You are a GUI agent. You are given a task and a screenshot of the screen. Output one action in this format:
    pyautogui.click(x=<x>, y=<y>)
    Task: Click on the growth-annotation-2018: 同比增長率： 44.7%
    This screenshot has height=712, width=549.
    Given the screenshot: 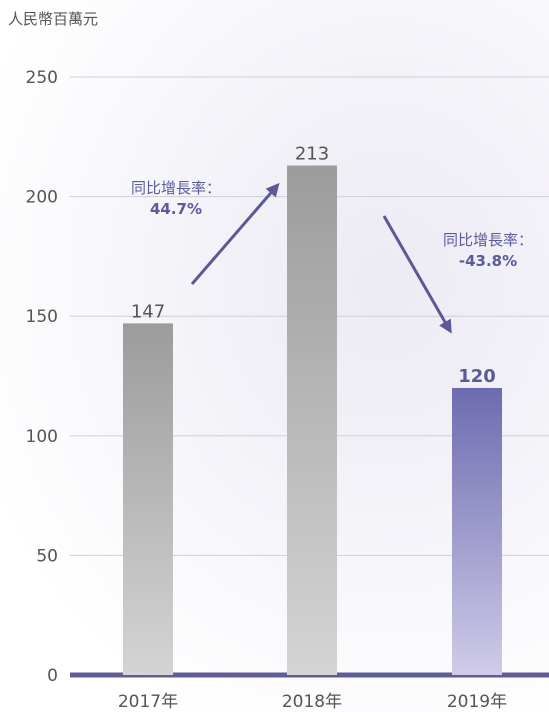 What is the action you would take?
    pyautogui.click(x=176, y=199)
    